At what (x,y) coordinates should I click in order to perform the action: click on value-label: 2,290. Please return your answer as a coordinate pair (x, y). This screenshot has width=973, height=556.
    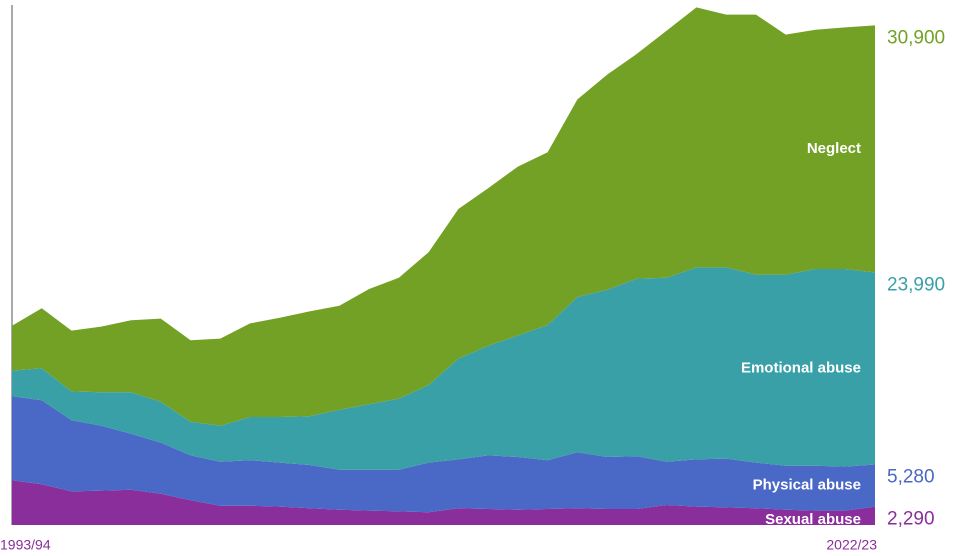
    Looking at the image, I should click on (911, 519).